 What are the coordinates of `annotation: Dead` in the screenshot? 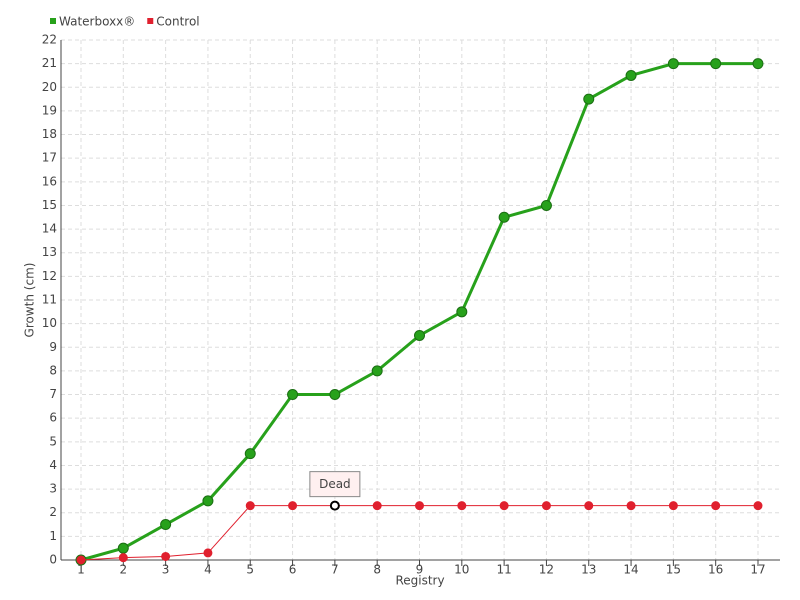 It's located at (335, 484).